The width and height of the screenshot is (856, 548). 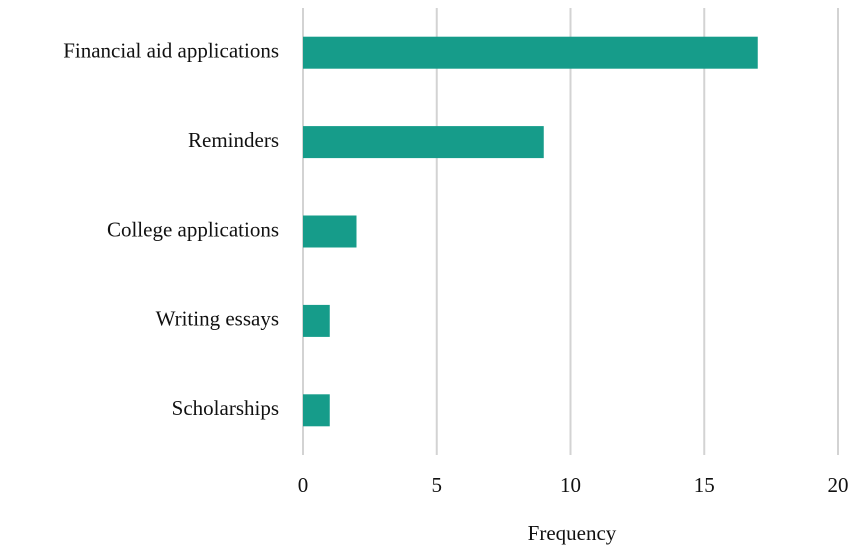 I want to click on x-tick-label: 15, so click(x=704, y=485).